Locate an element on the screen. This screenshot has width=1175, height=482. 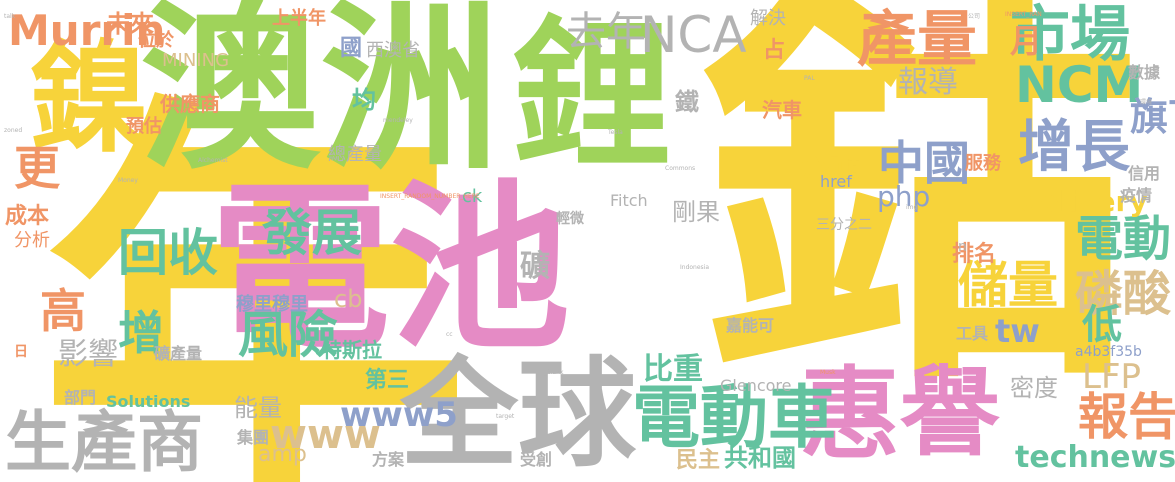
word-low: 低 is located at coordinates (1102, 325).